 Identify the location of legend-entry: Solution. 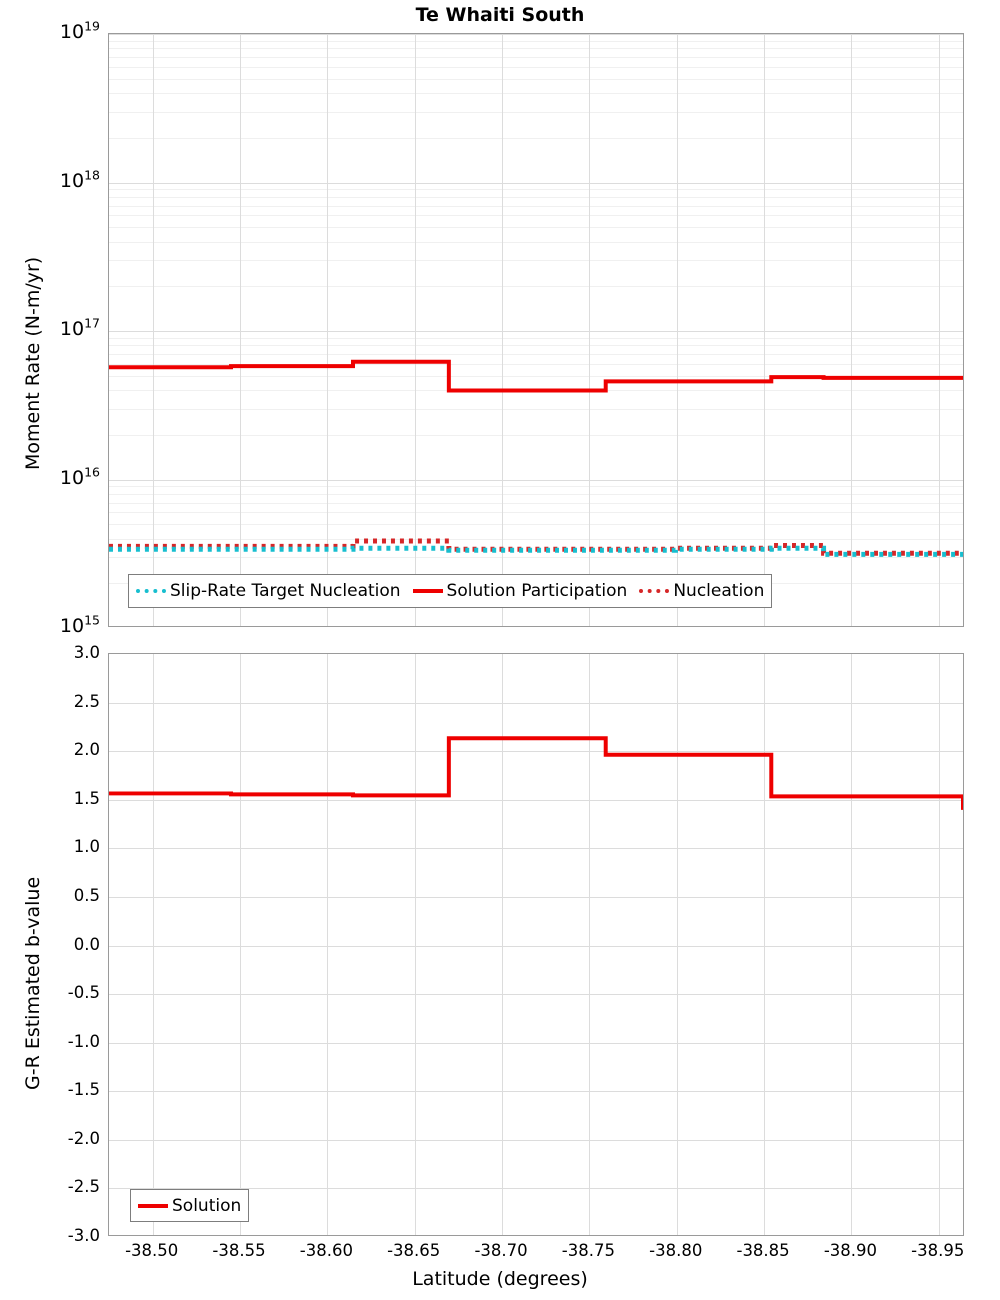
(189, 1206).